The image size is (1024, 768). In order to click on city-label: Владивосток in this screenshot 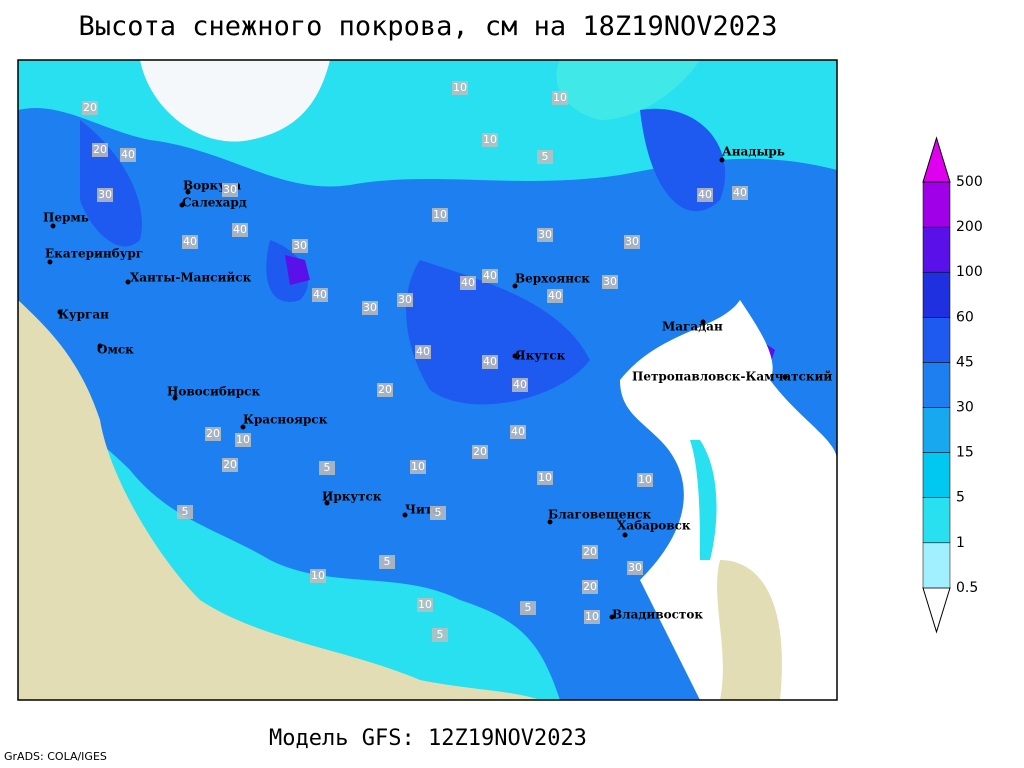, I will do `click(657, 615)`.